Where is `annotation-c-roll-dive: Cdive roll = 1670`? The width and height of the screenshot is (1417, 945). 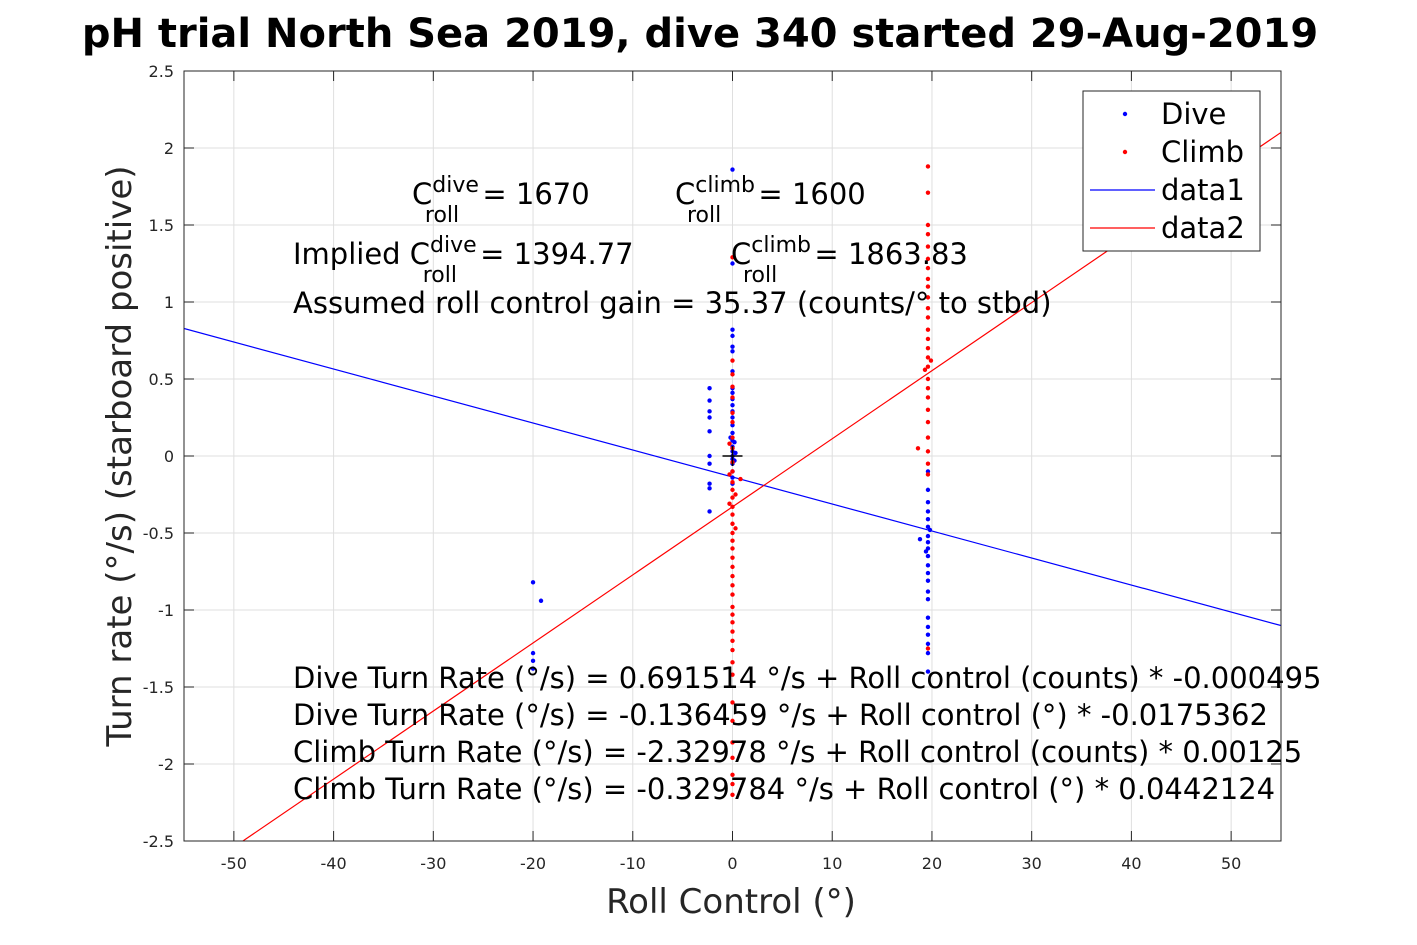 annotation-c-roll-dive: Cdive roll = 1670 is located at coordinates (501, 200).